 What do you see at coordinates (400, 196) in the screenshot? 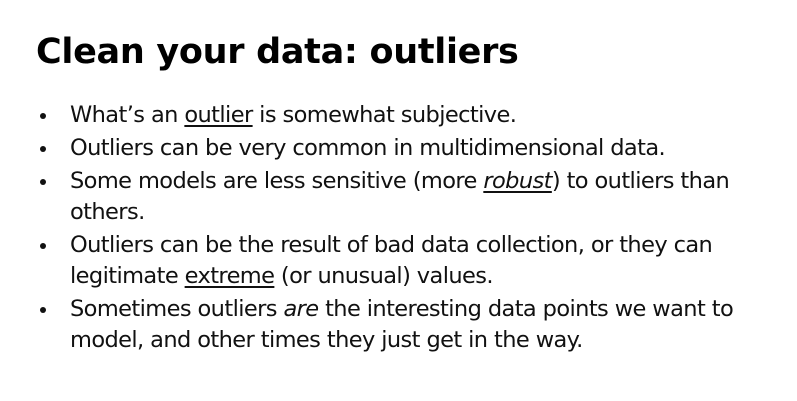
I see `bullet-text: ) to outliers than others.` at bounding box center [400, 196].